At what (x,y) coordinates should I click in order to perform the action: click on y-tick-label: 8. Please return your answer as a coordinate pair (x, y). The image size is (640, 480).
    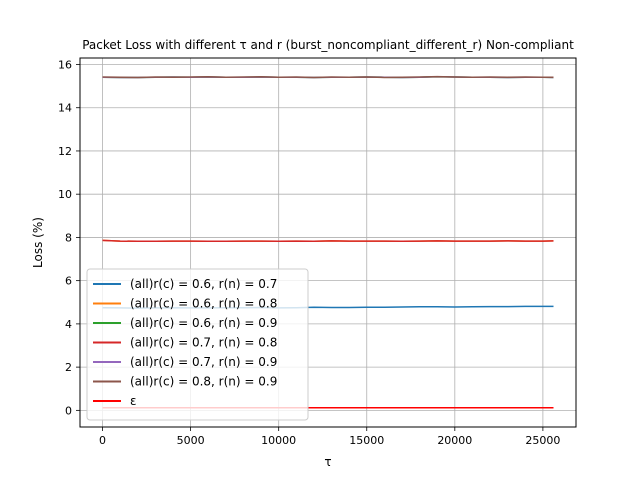
    Looking at the image, I should click on (68, 237).